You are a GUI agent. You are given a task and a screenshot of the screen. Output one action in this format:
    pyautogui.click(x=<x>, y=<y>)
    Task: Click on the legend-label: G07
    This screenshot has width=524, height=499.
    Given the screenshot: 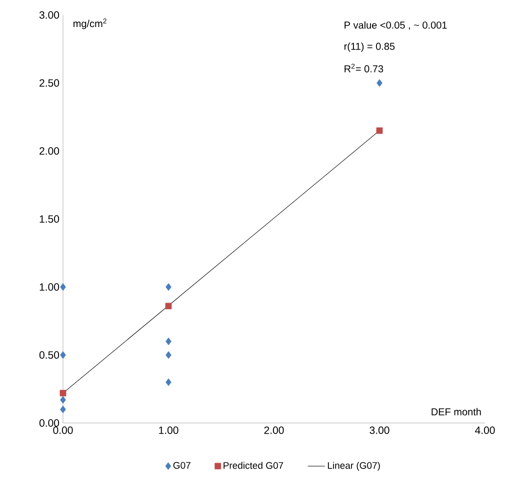 What is the action you would take?
    pyautogui.click(x=181, y=465)
    